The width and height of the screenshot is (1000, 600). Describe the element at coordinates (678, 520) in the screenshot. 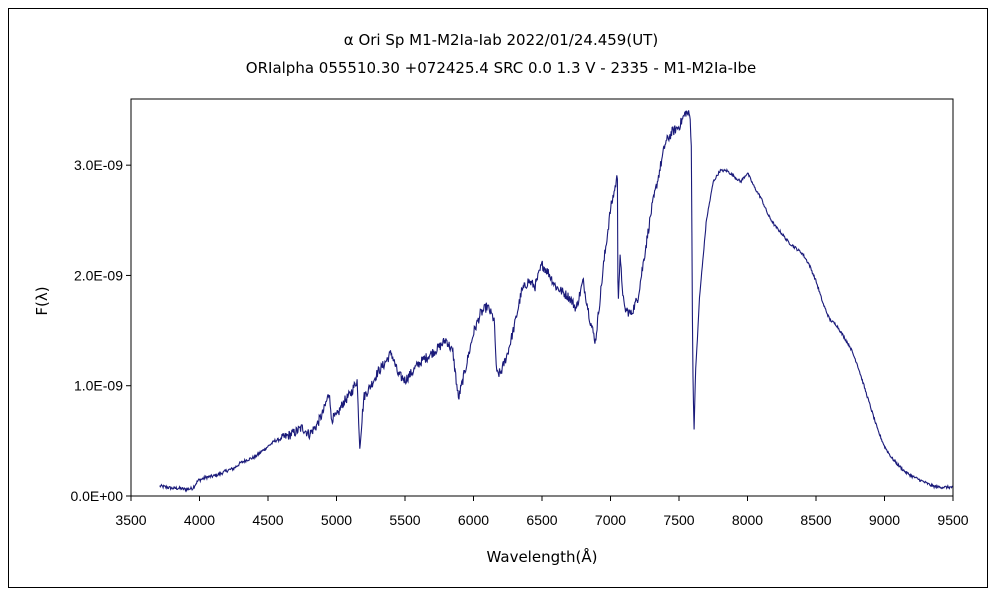

I see `x-tick-label: 7500` at that location.